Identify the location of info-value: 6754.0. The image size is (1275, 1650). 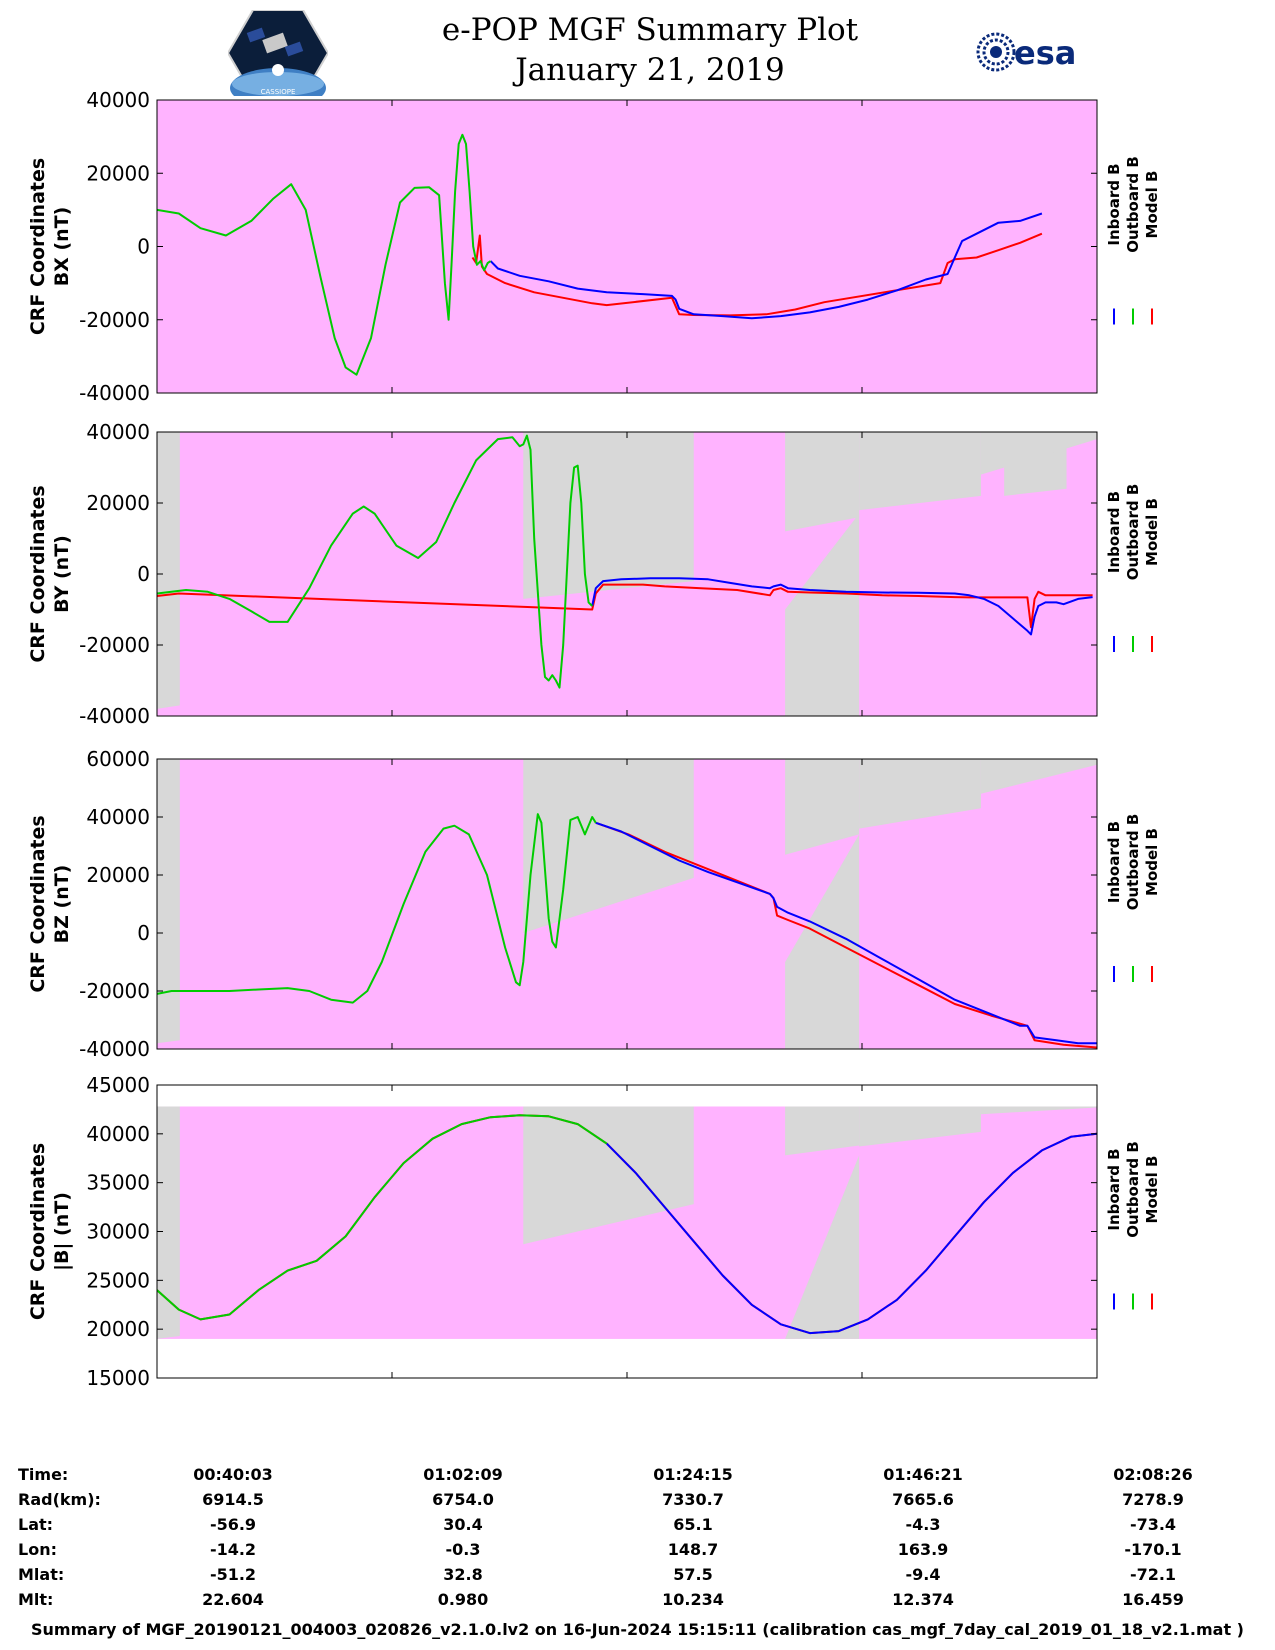
(463, 1499).